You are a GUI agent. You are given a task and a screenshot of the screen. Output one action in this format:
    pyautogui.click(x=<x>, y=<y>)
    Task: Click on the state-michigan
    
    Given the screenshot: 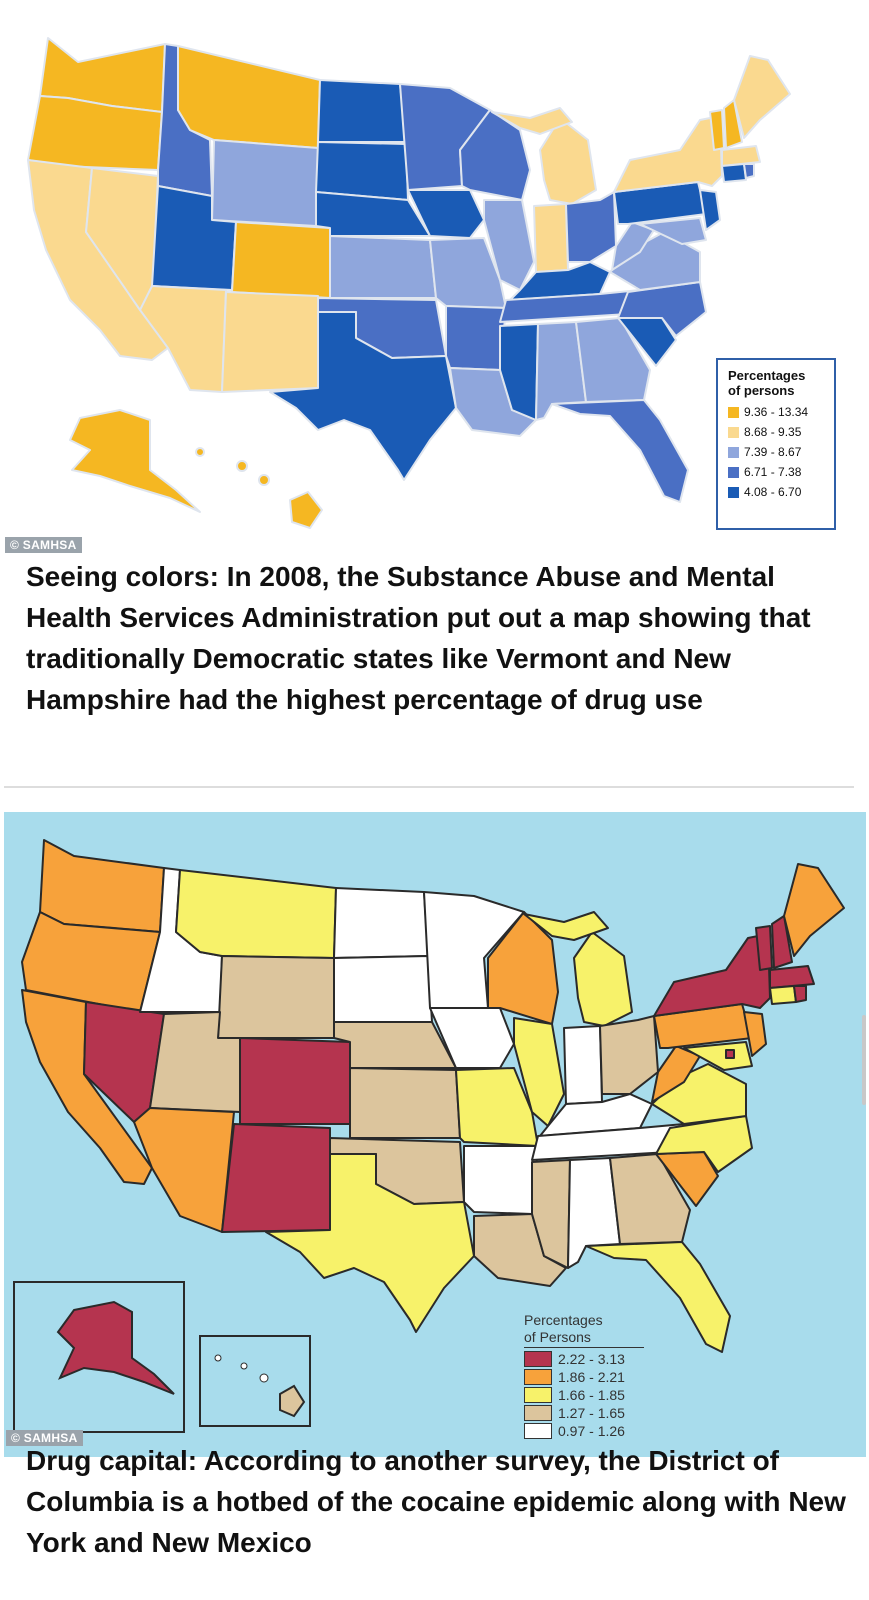 What is the action you would take?
    pyautogui.click(x=603, y=979)
    